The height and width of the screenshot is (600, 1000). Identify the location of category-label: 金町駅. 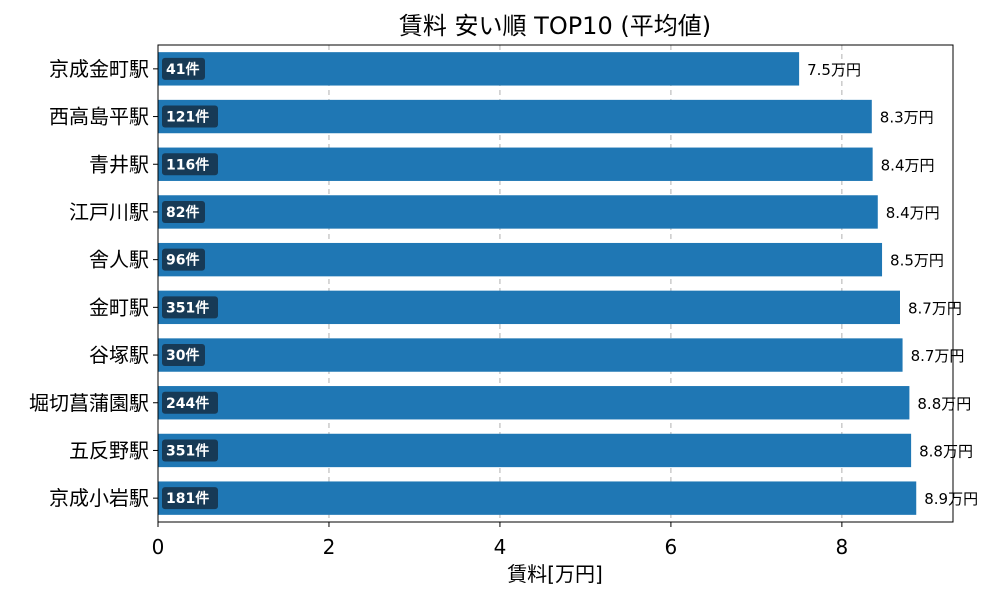
(119, 307).